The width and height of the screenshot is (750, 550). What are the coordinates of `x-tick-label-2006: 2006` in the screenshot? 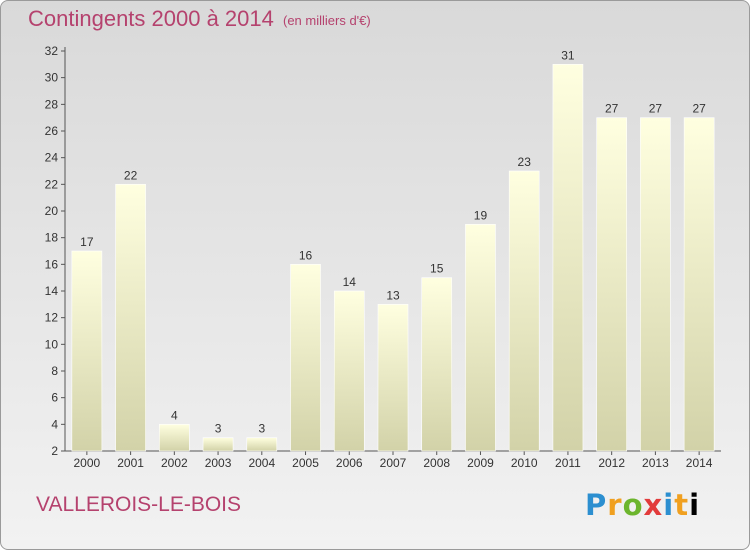 It's located at (349, 463).